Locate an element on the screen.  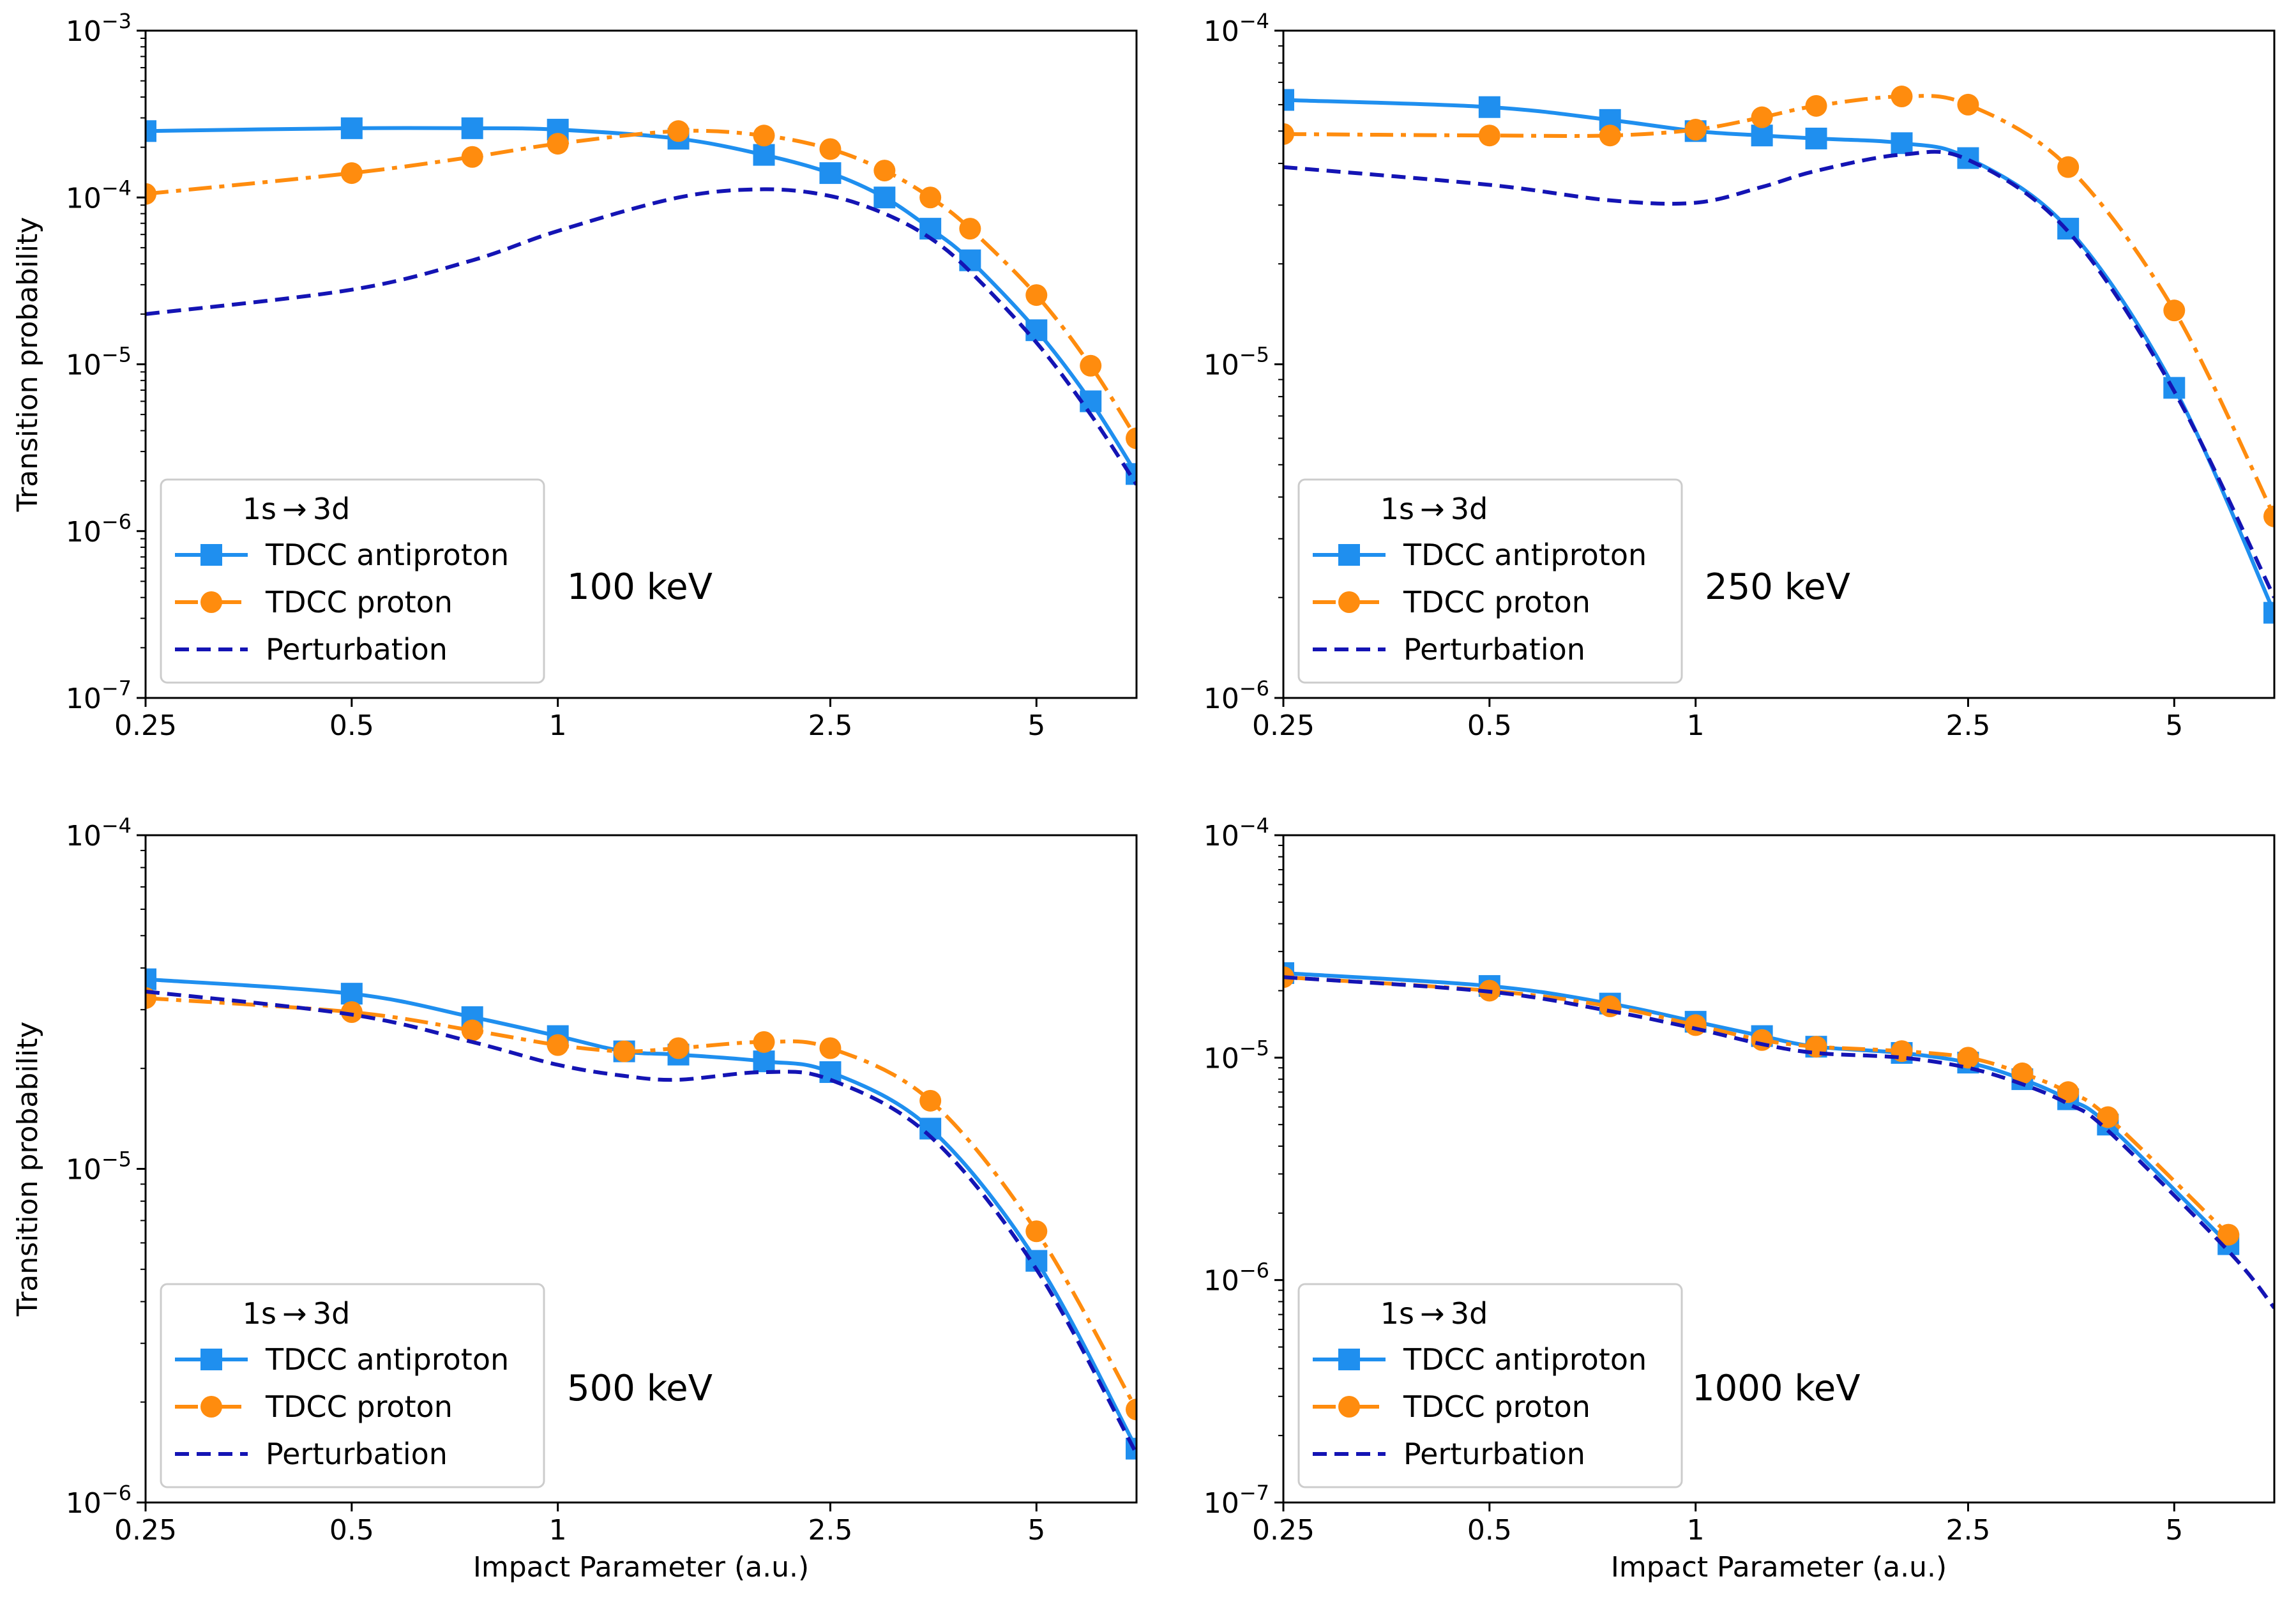
y-tick-label: 10⁻⁷ is located at coordinates (1236, 1501).